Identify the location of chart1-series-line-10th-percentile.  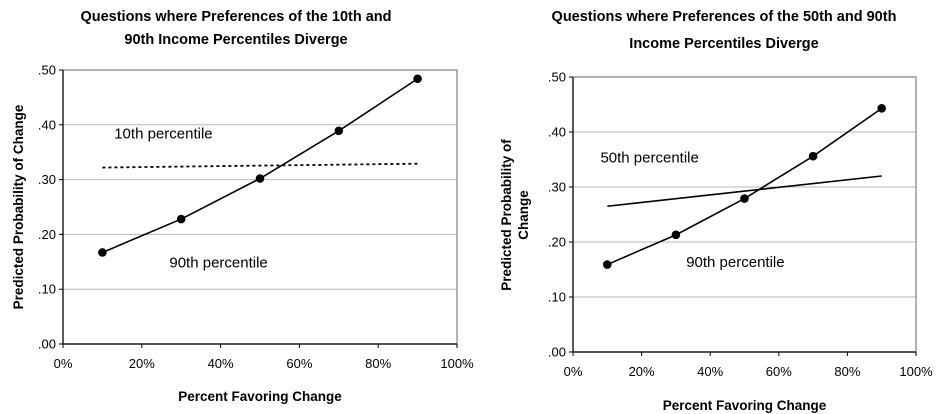
(260, 165).